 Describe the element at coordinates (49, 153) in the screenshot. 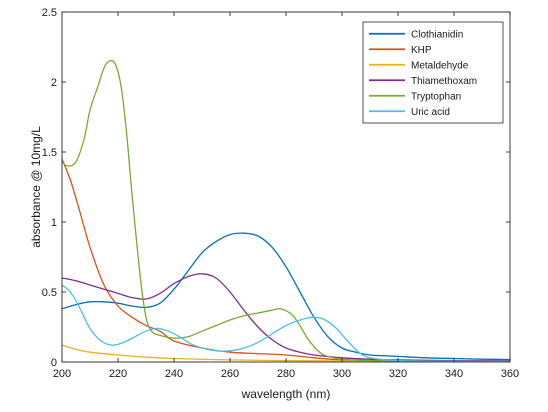

I see `y-tick-label: 1.5` at that location.